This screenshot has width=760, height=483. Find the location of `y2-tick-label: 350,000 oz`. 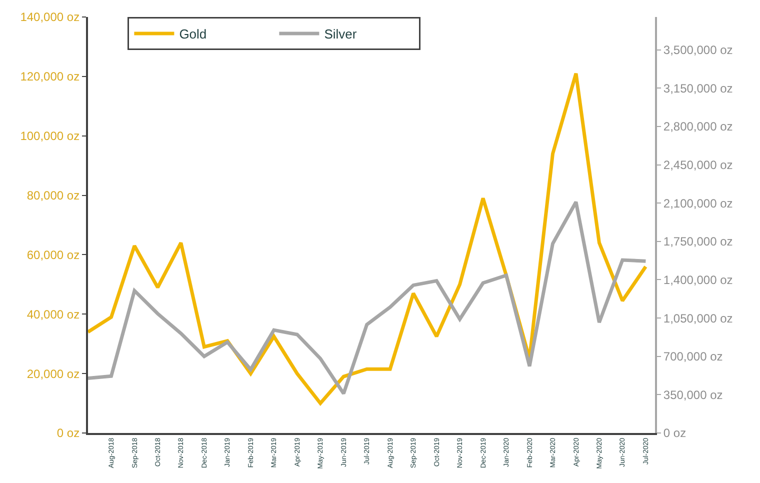

y2-tick-label: 350,000 oz is located at coordinates (693, 395).